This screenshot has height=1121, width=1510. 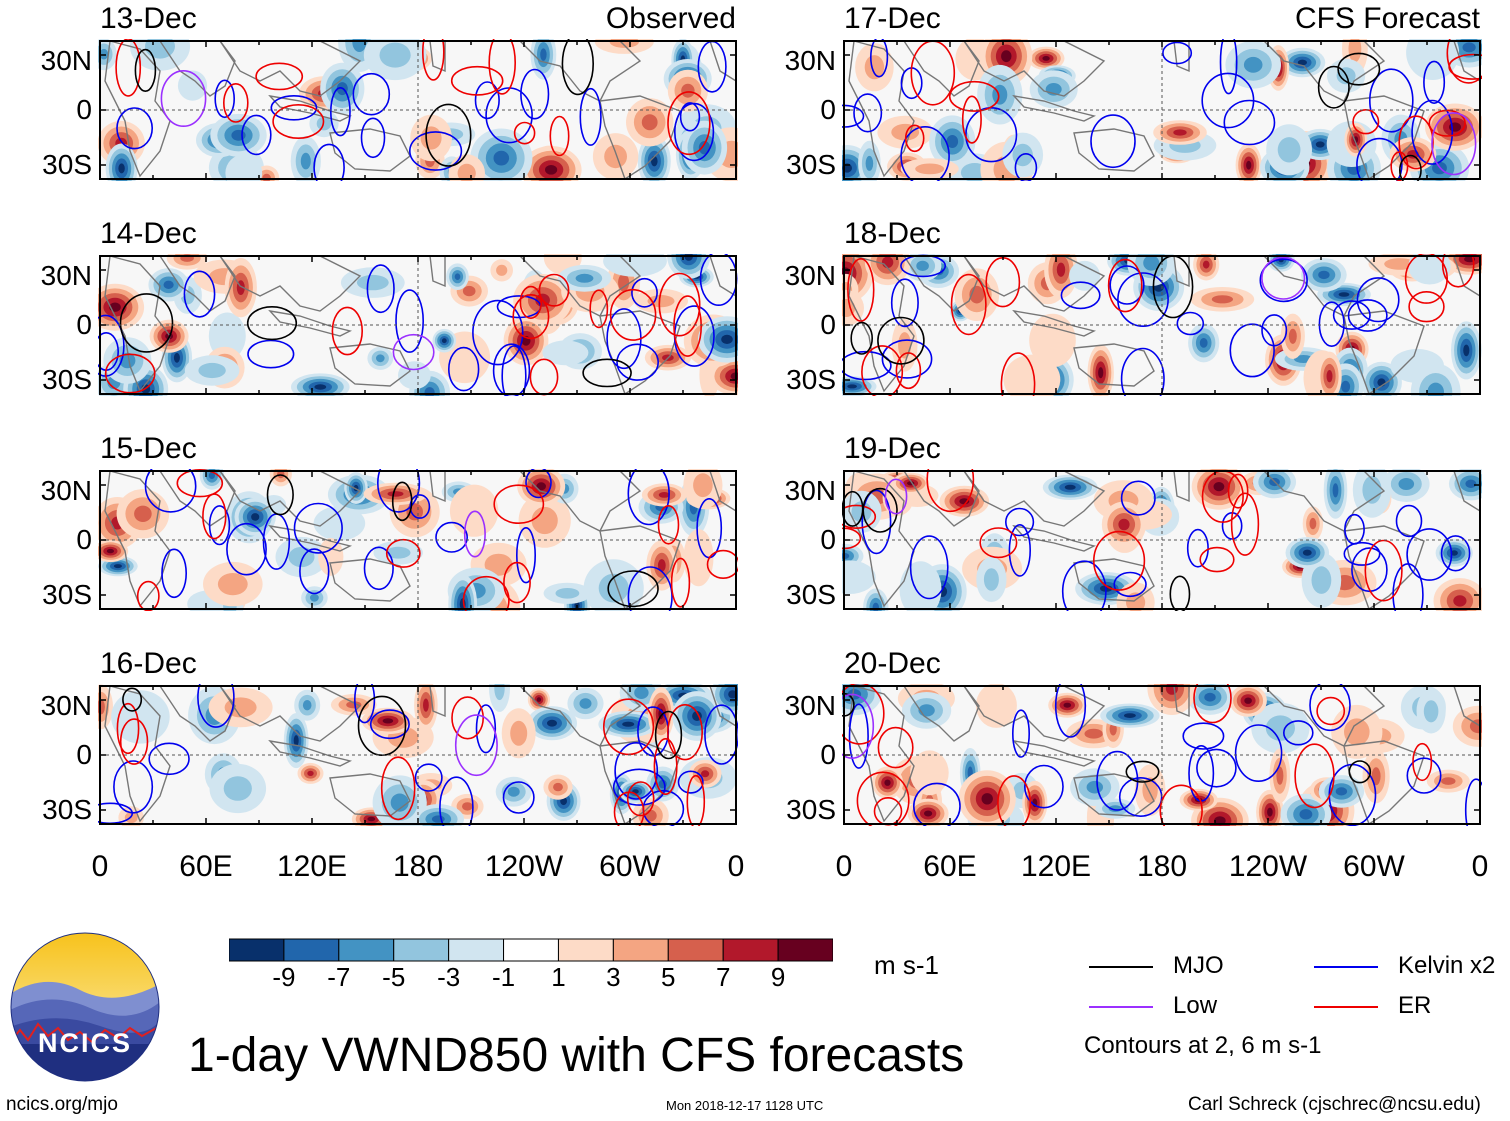 I want to click on panel-date: 15-Dec, so click(x=148, y=448).